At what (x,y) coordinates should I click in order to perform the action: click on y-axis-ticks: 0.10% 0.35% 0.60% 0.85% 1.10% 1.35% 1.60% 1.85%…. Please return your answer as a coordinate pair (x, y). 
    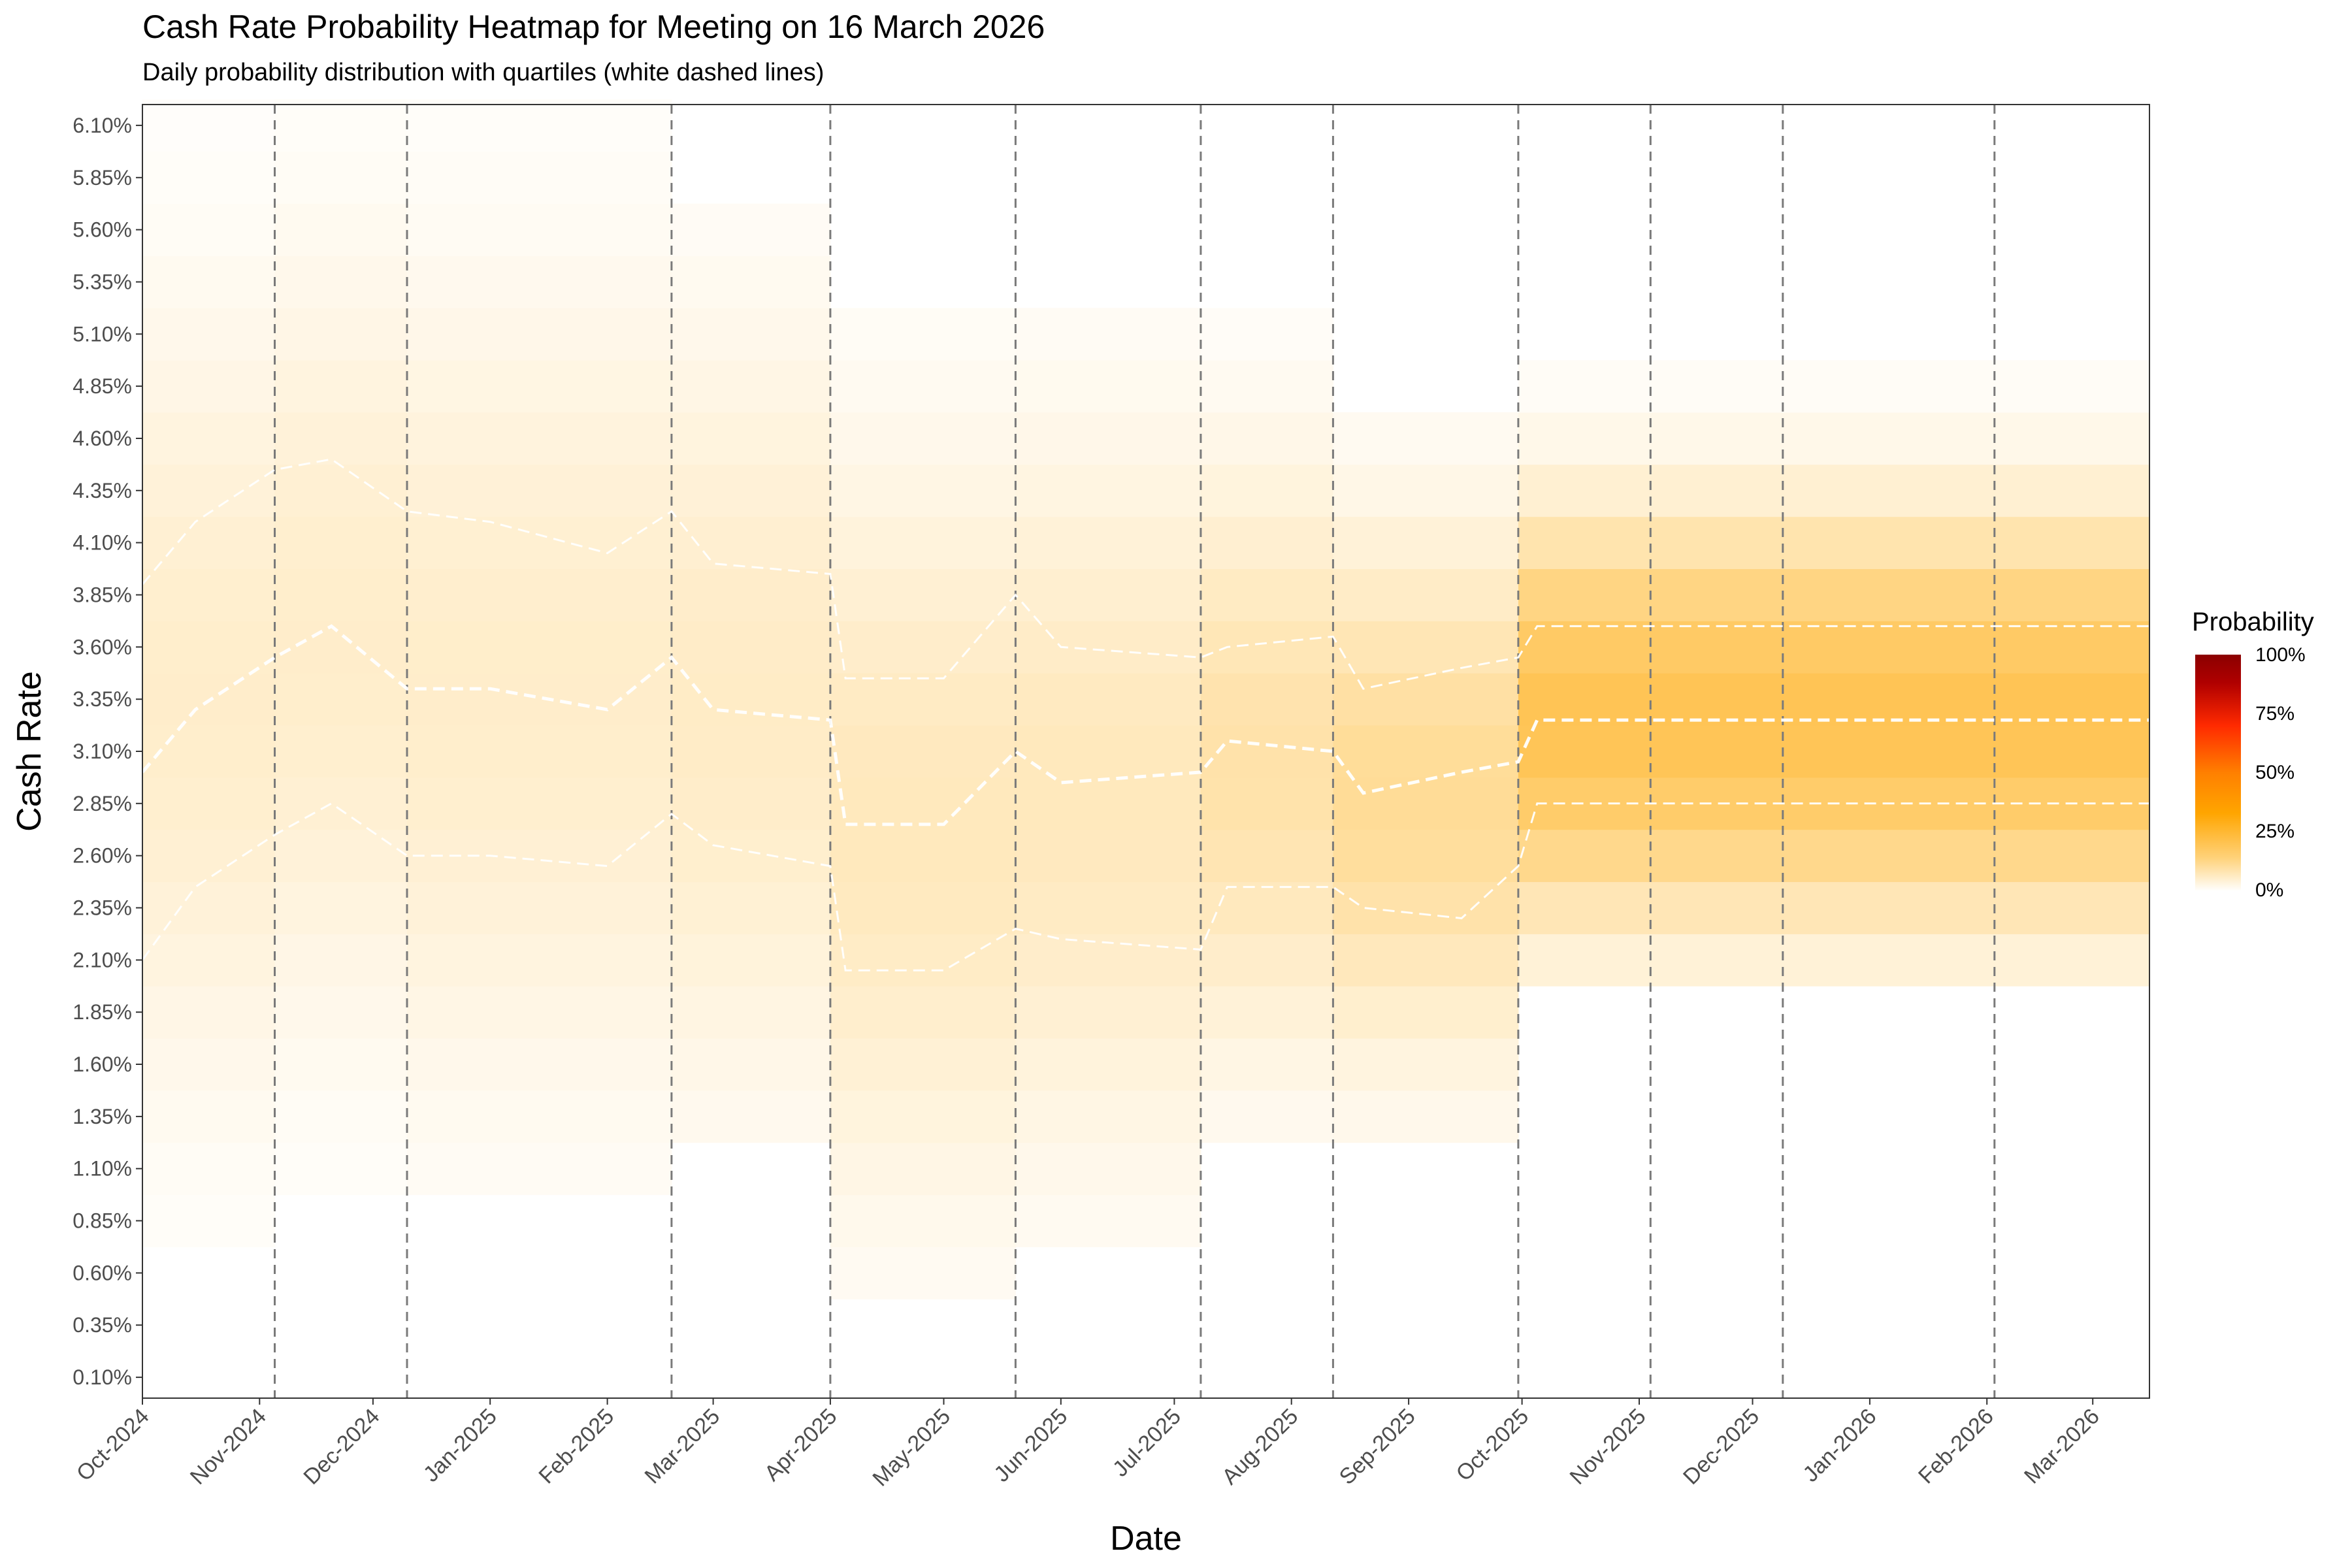
    Looking at the image, I should click on (107, 751).